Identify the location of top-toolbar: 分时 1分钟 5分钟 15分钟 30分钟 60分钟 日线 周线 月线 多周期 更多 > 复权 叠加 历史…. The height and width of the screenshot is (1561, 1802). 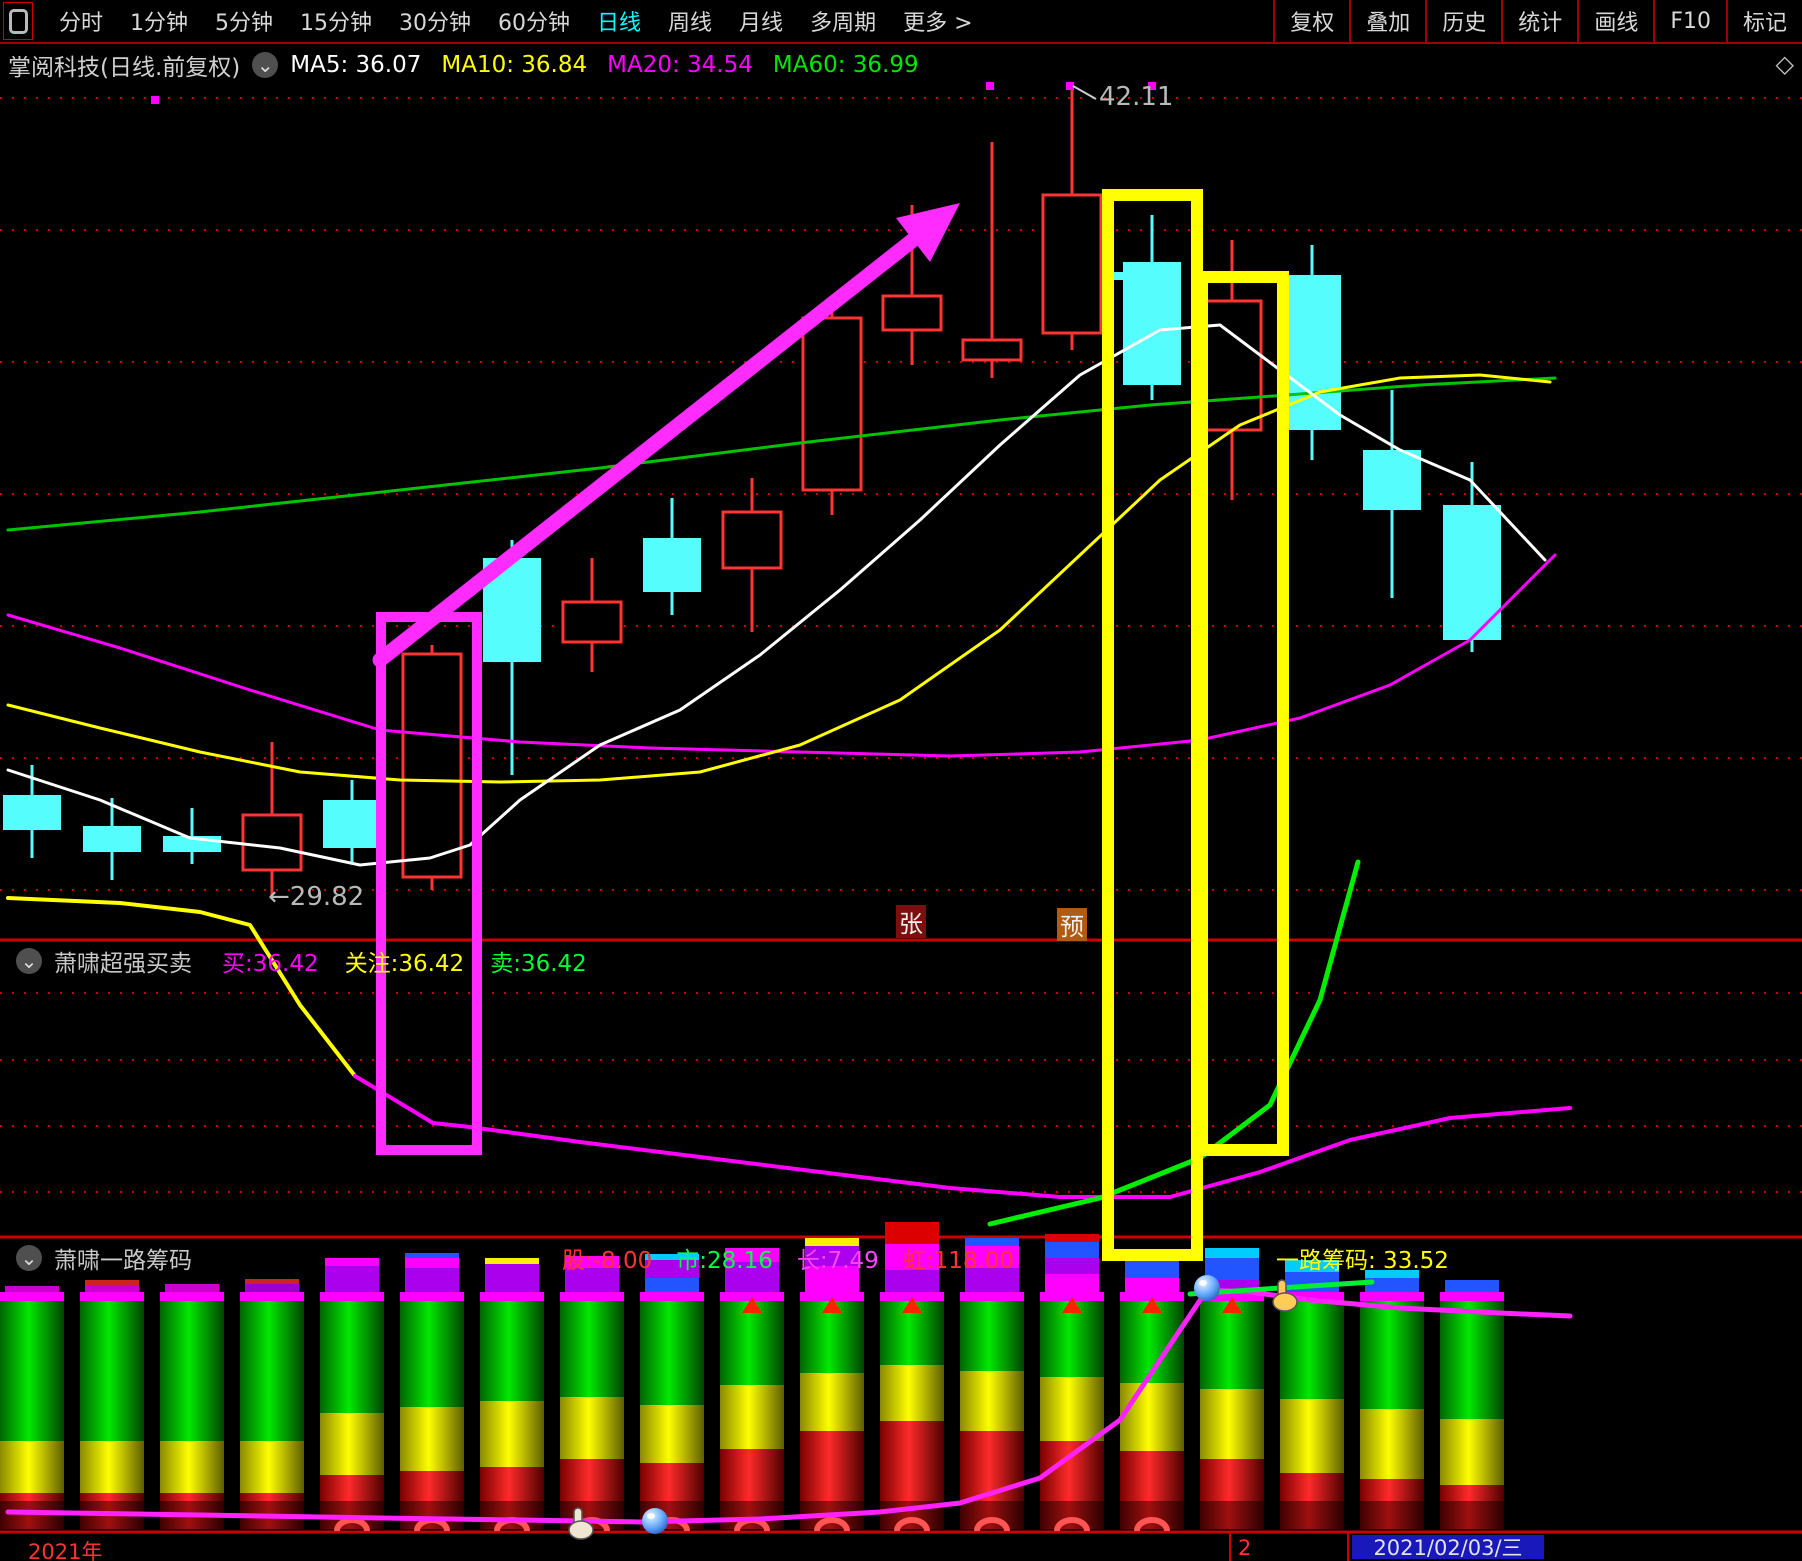
(901, 22).